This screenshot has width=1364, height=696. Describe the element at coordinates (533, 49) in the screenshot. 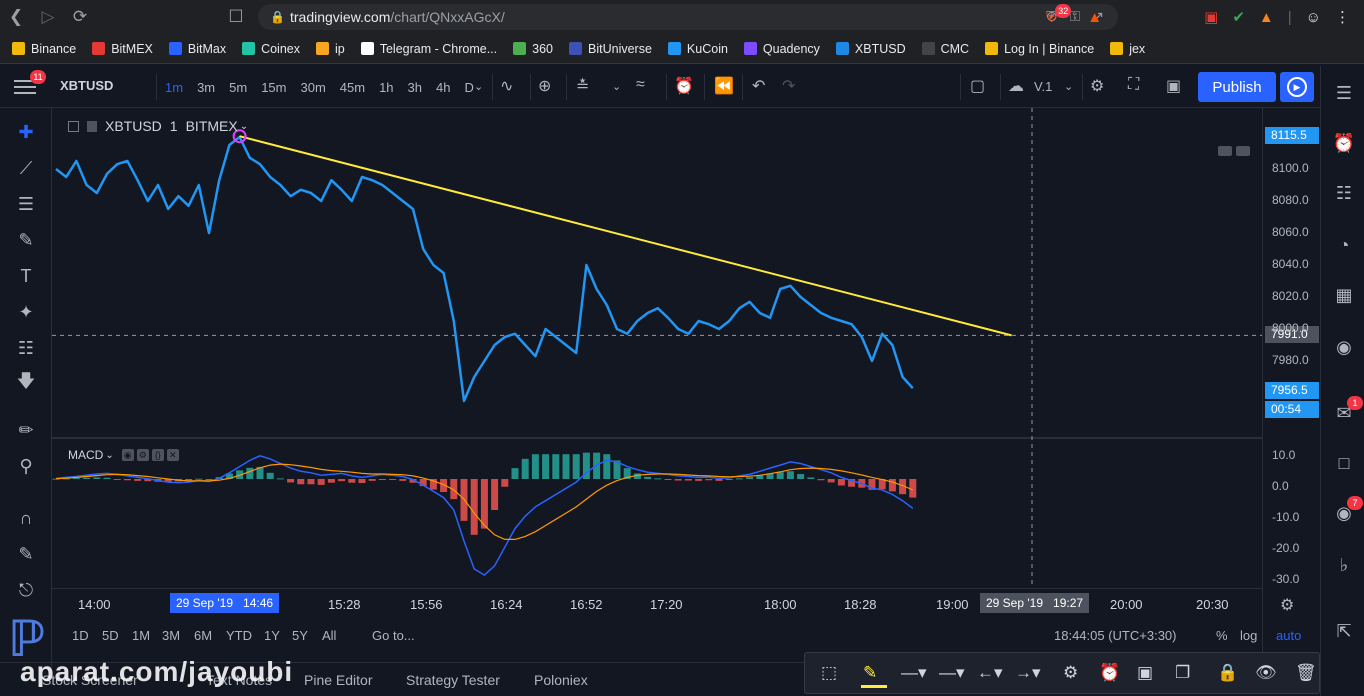

I see `bookmark-item: 360` at that location.